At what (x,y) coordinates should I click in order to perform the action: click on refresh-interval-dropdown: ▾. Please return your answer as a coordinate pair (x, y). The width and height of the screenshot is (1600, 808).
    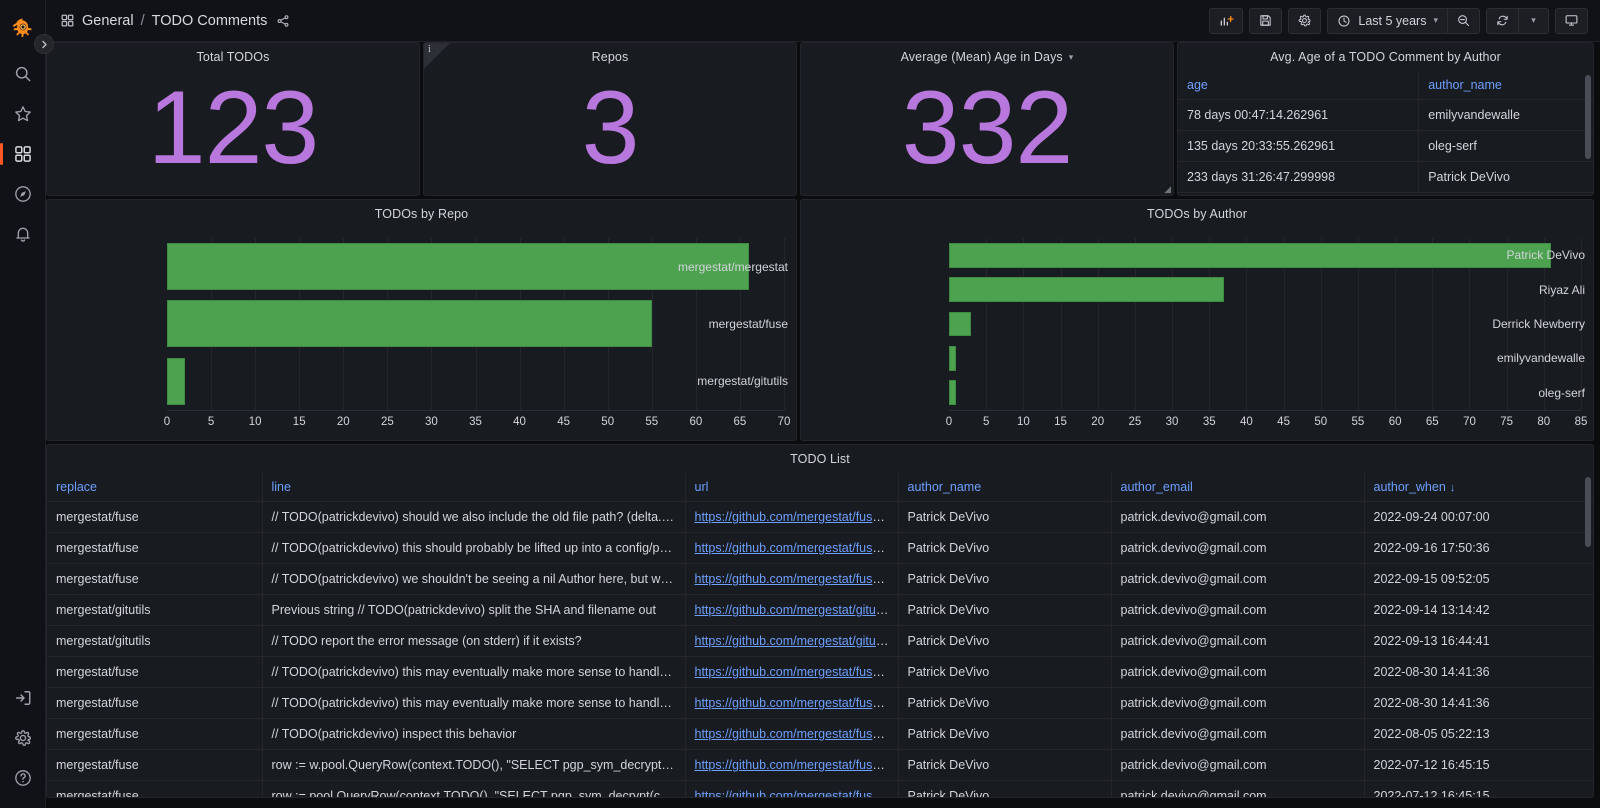
    Looking at the image, I should click on (1534, 20).